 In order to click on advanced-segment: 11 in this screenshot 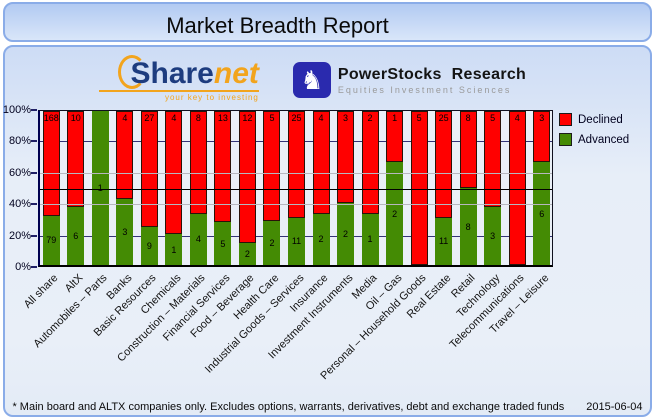, I will do `click(296, 241)`.